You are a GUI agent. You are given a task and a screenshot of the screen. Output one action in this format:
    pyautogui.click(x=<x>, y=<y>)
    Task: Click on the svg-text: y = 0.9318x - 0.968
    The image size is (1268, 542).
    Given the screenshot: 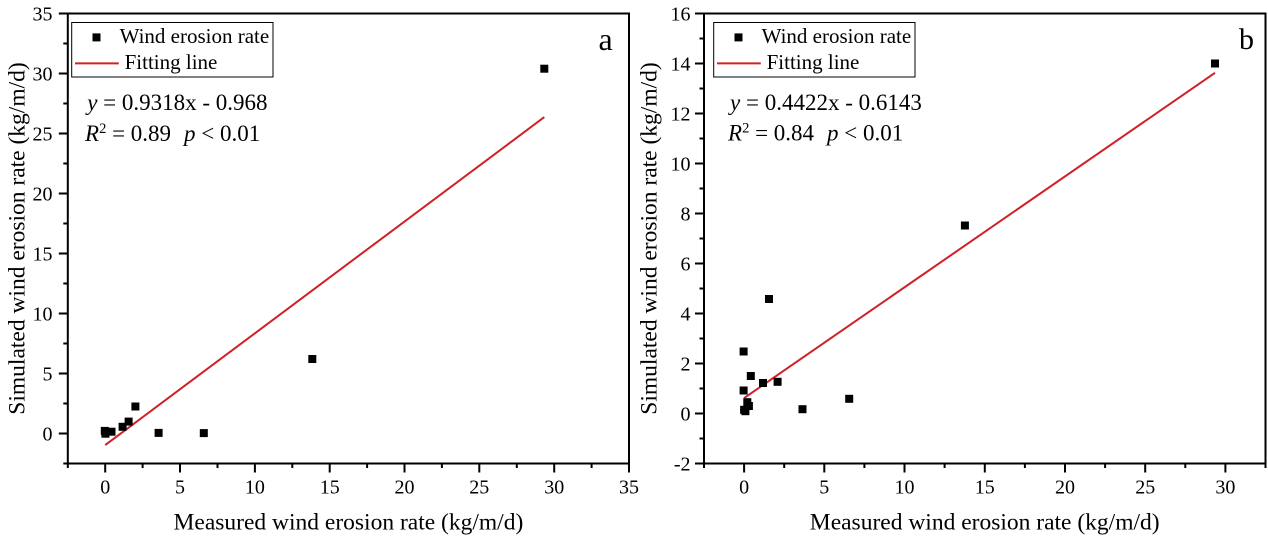 What is the action you would take?
    pyautogui.click(x=176, y=102)
    